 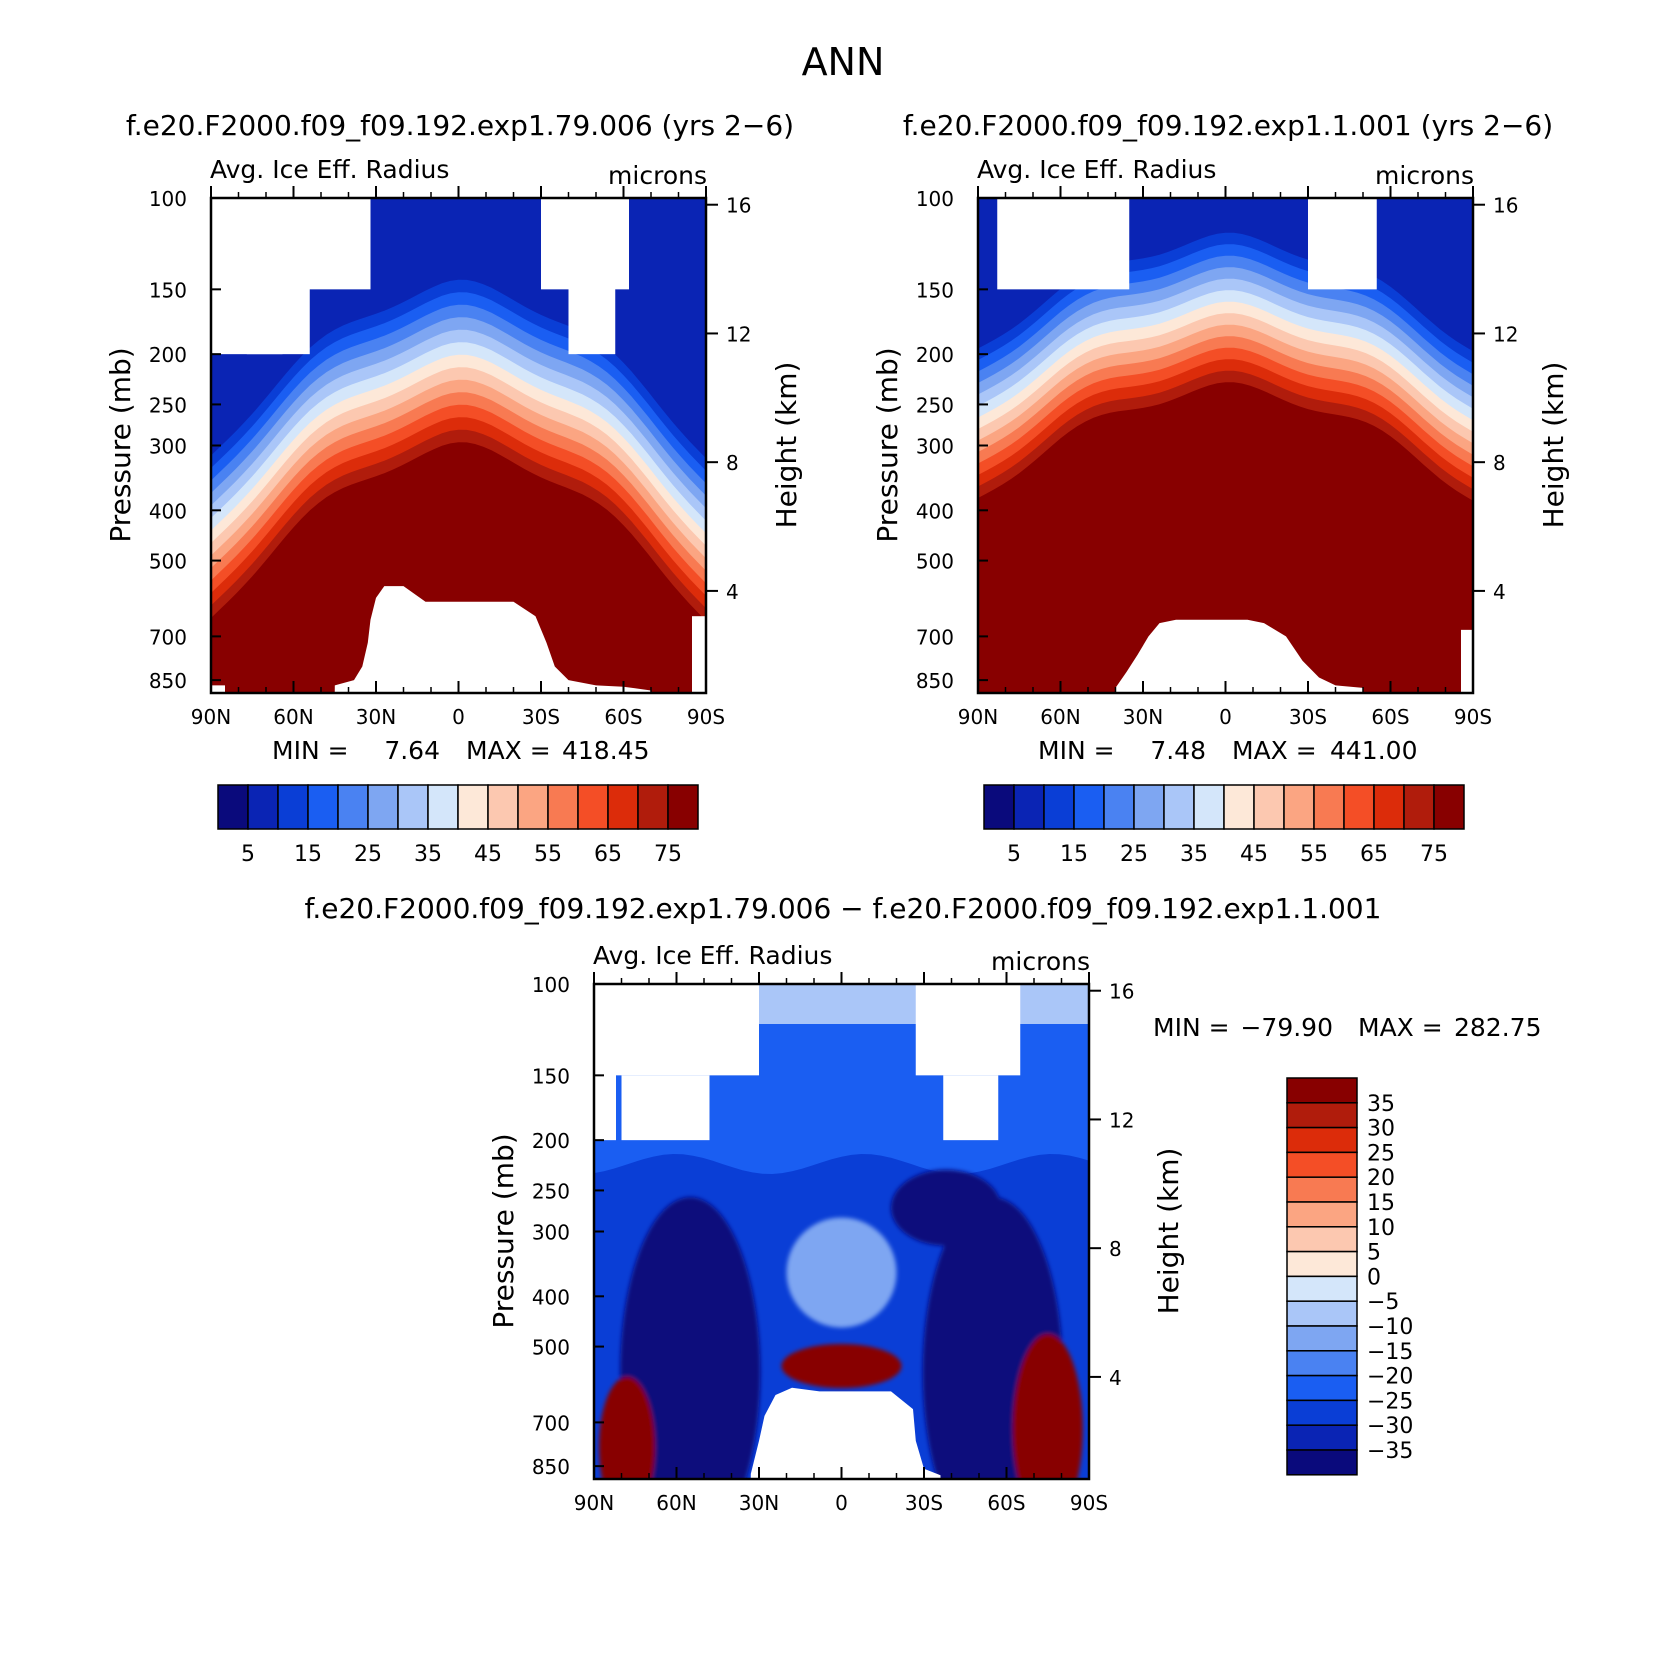 What do you see at coordinates (1308, 717) in the screenshot?
I see `lat-tick-label: 30S` at bounding box center [1308, 717].